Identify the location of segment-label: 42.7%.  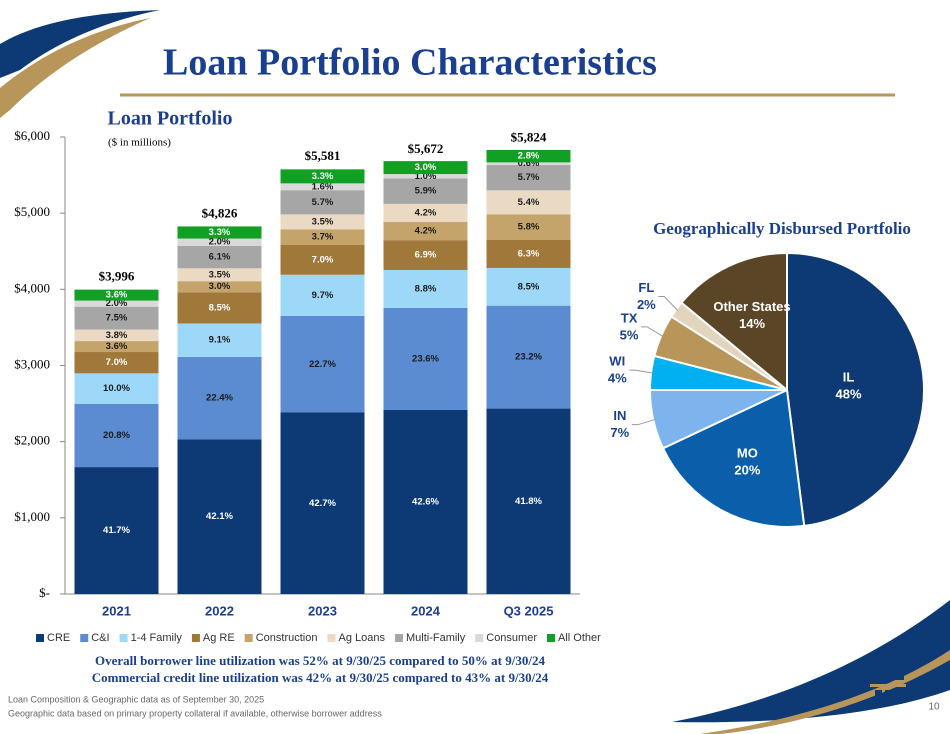
(322, 503).